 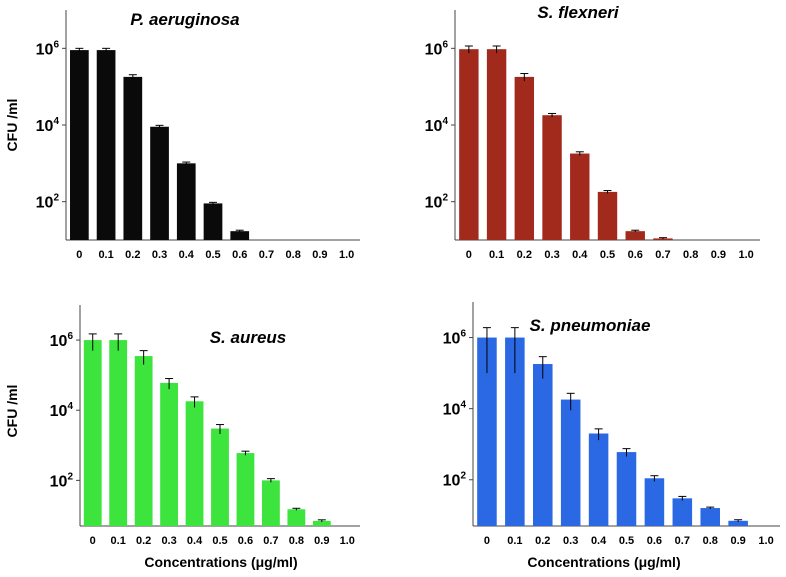 What do you see at coordinates (578, 12) in the screenshot?
I see `panel-title: S. flexneri` at bounding box center [578, 12].